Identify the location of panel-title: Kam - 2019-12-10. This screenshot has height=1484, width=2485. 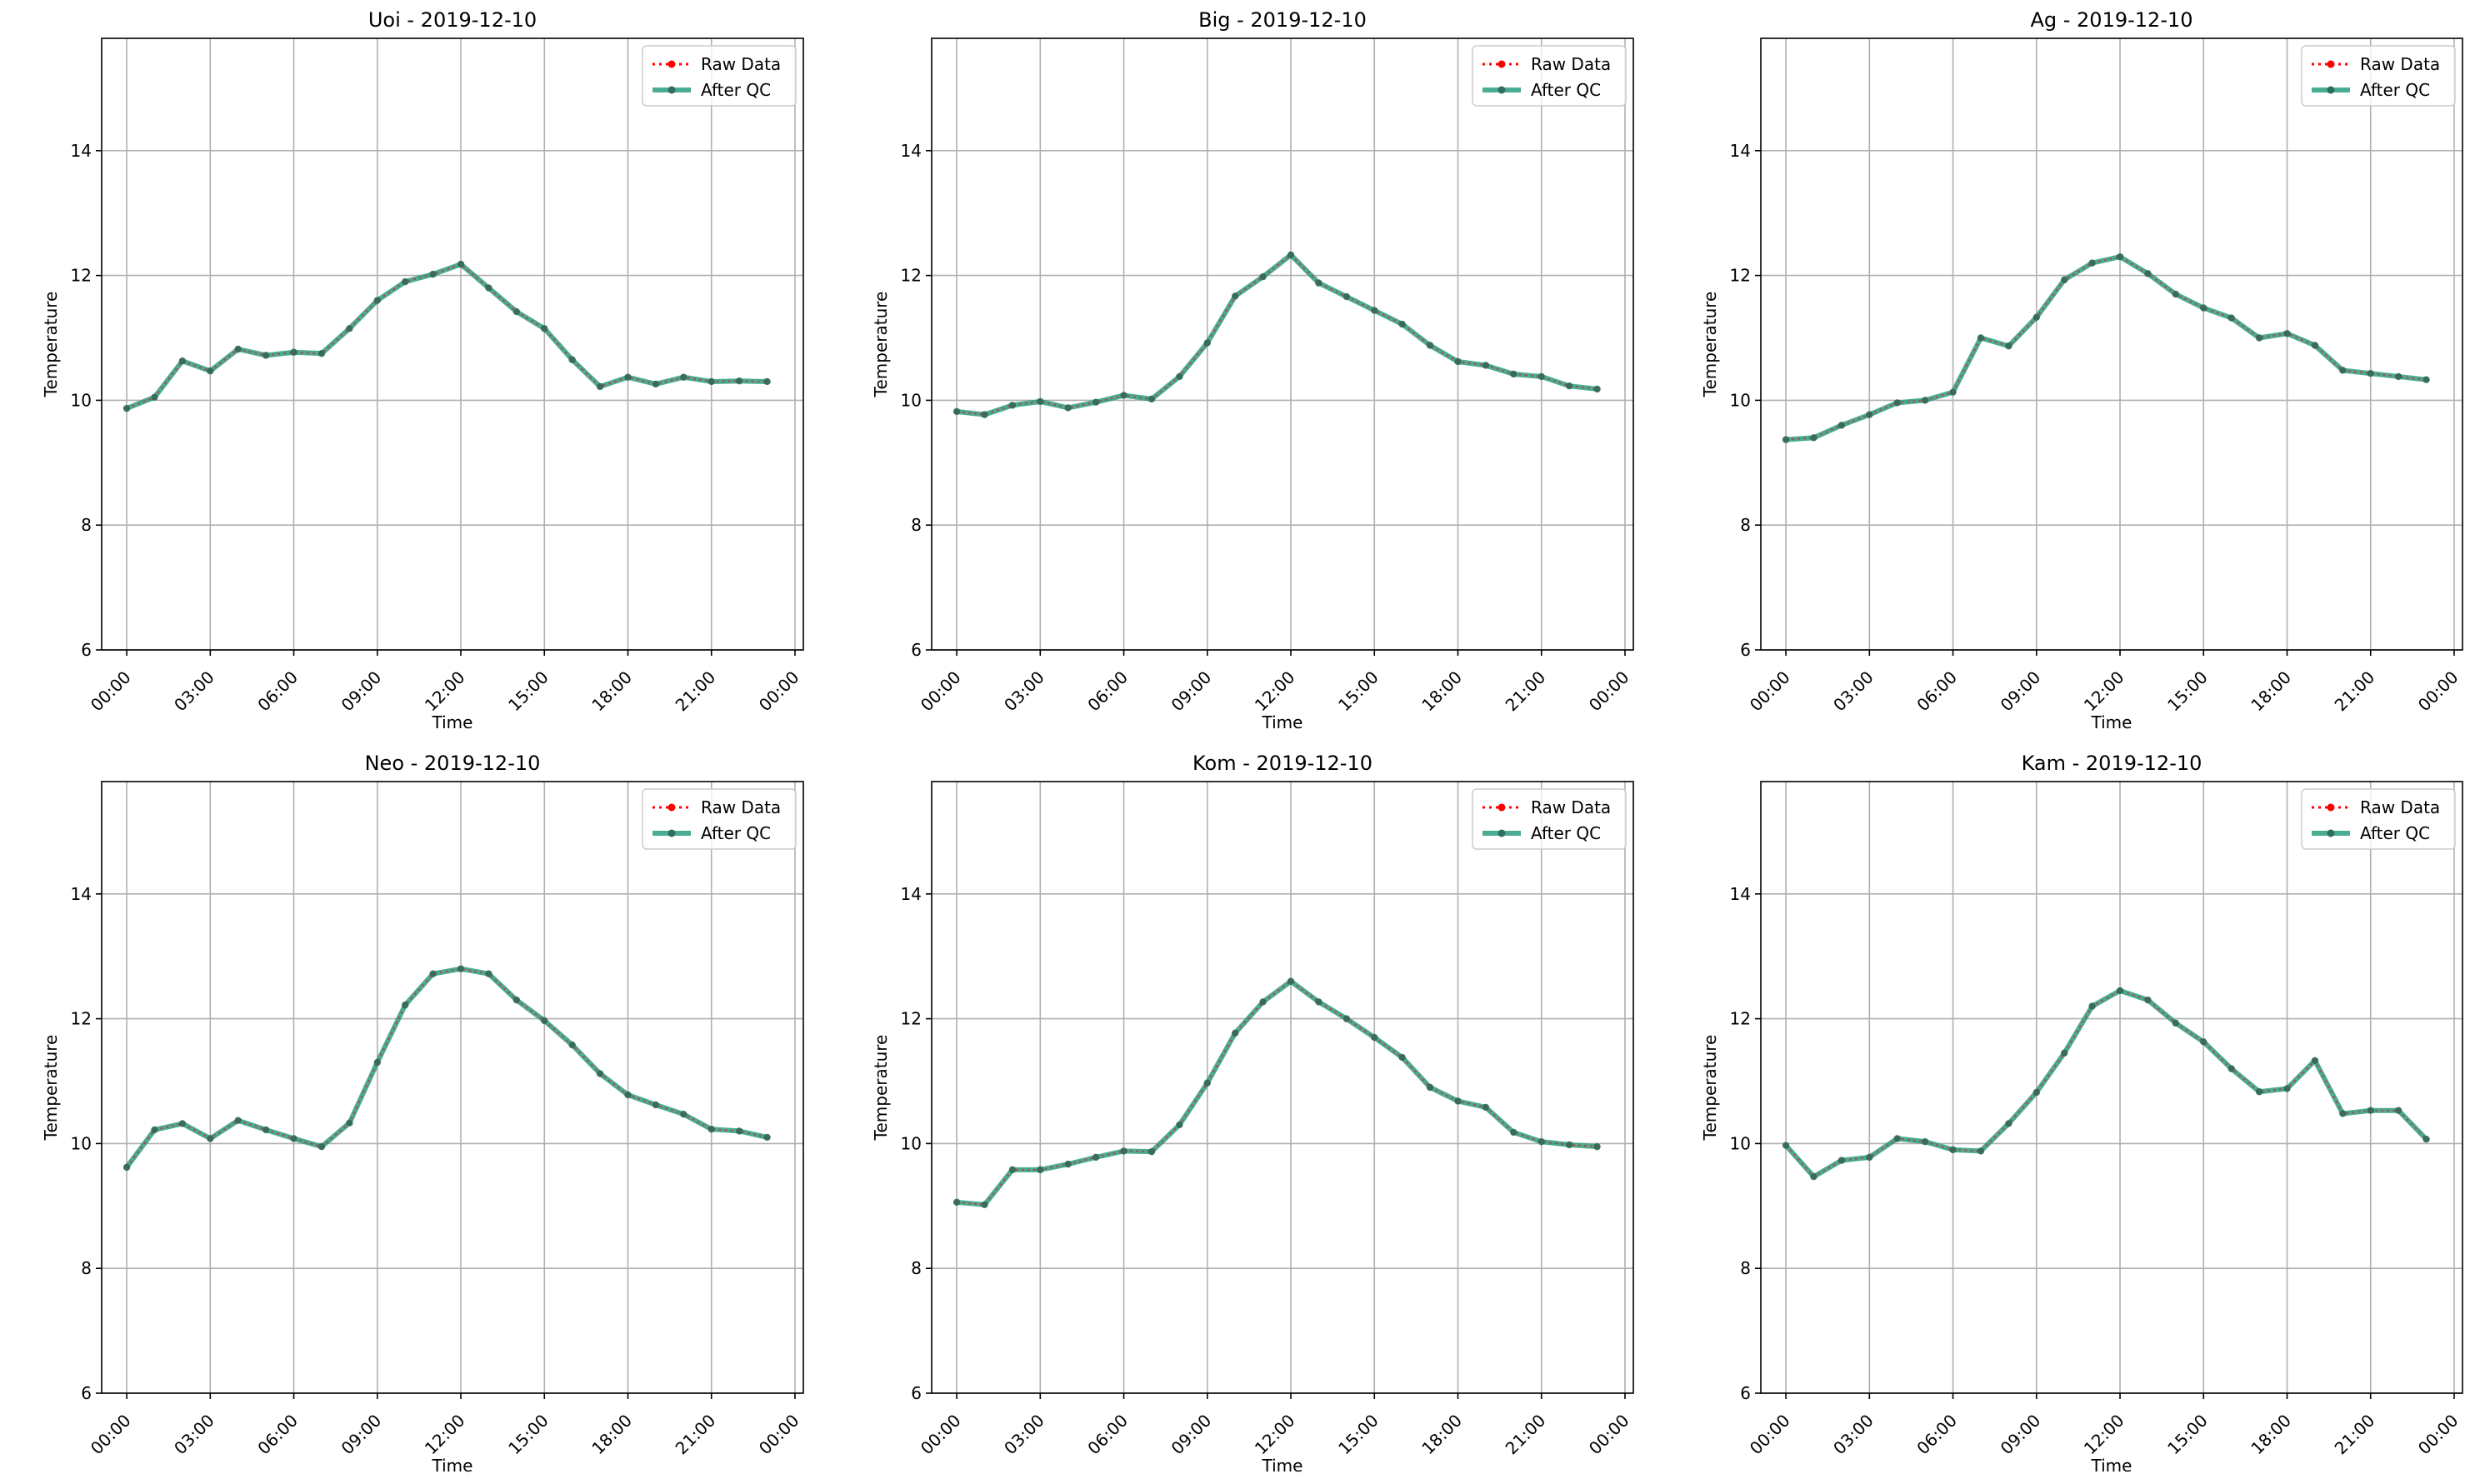
(2112, 764).